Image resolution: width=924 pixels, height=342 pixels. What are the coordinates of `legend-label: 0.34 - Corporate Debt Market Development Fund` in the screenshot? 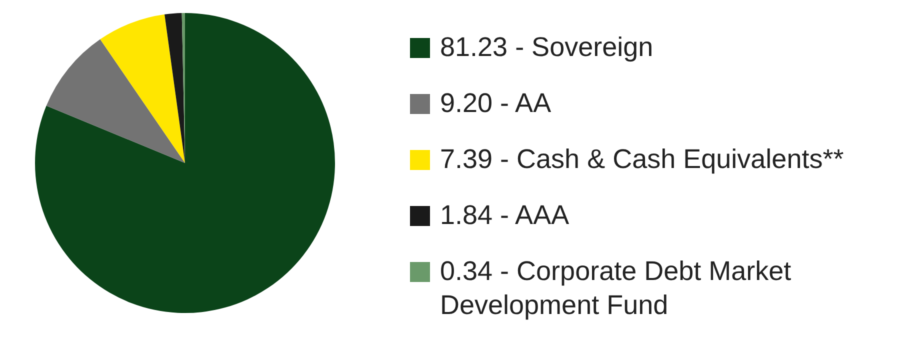 It's located at (616, 288).